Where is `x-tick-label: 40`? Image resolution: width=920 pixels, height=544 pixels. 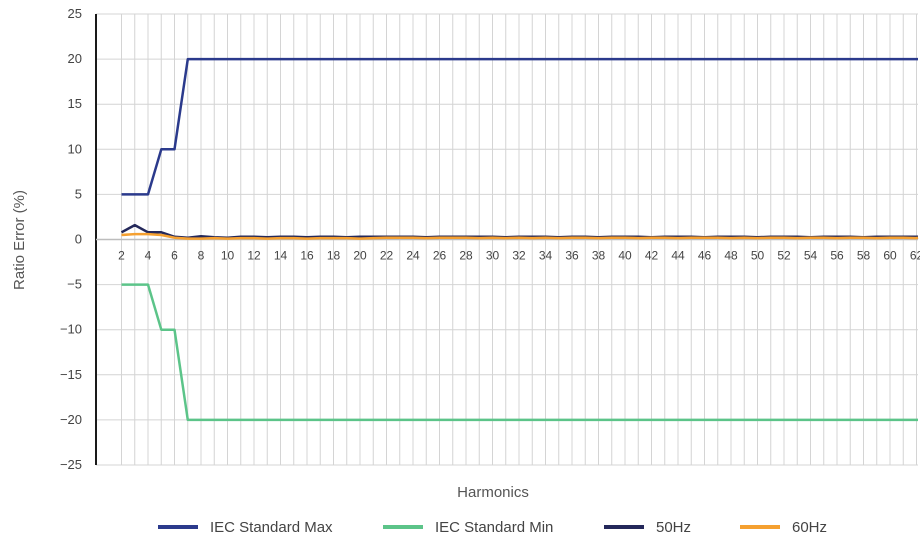 x-tick-label: 40 is located at coordinates (625, 256).